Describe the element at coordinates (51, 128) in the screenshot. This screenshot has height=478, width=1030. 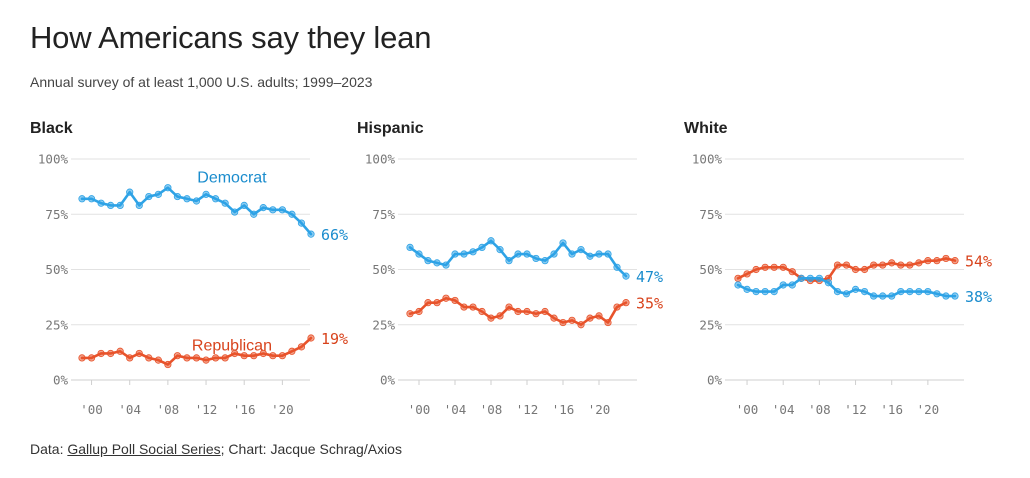
I see `panel-title: Black` at that location.